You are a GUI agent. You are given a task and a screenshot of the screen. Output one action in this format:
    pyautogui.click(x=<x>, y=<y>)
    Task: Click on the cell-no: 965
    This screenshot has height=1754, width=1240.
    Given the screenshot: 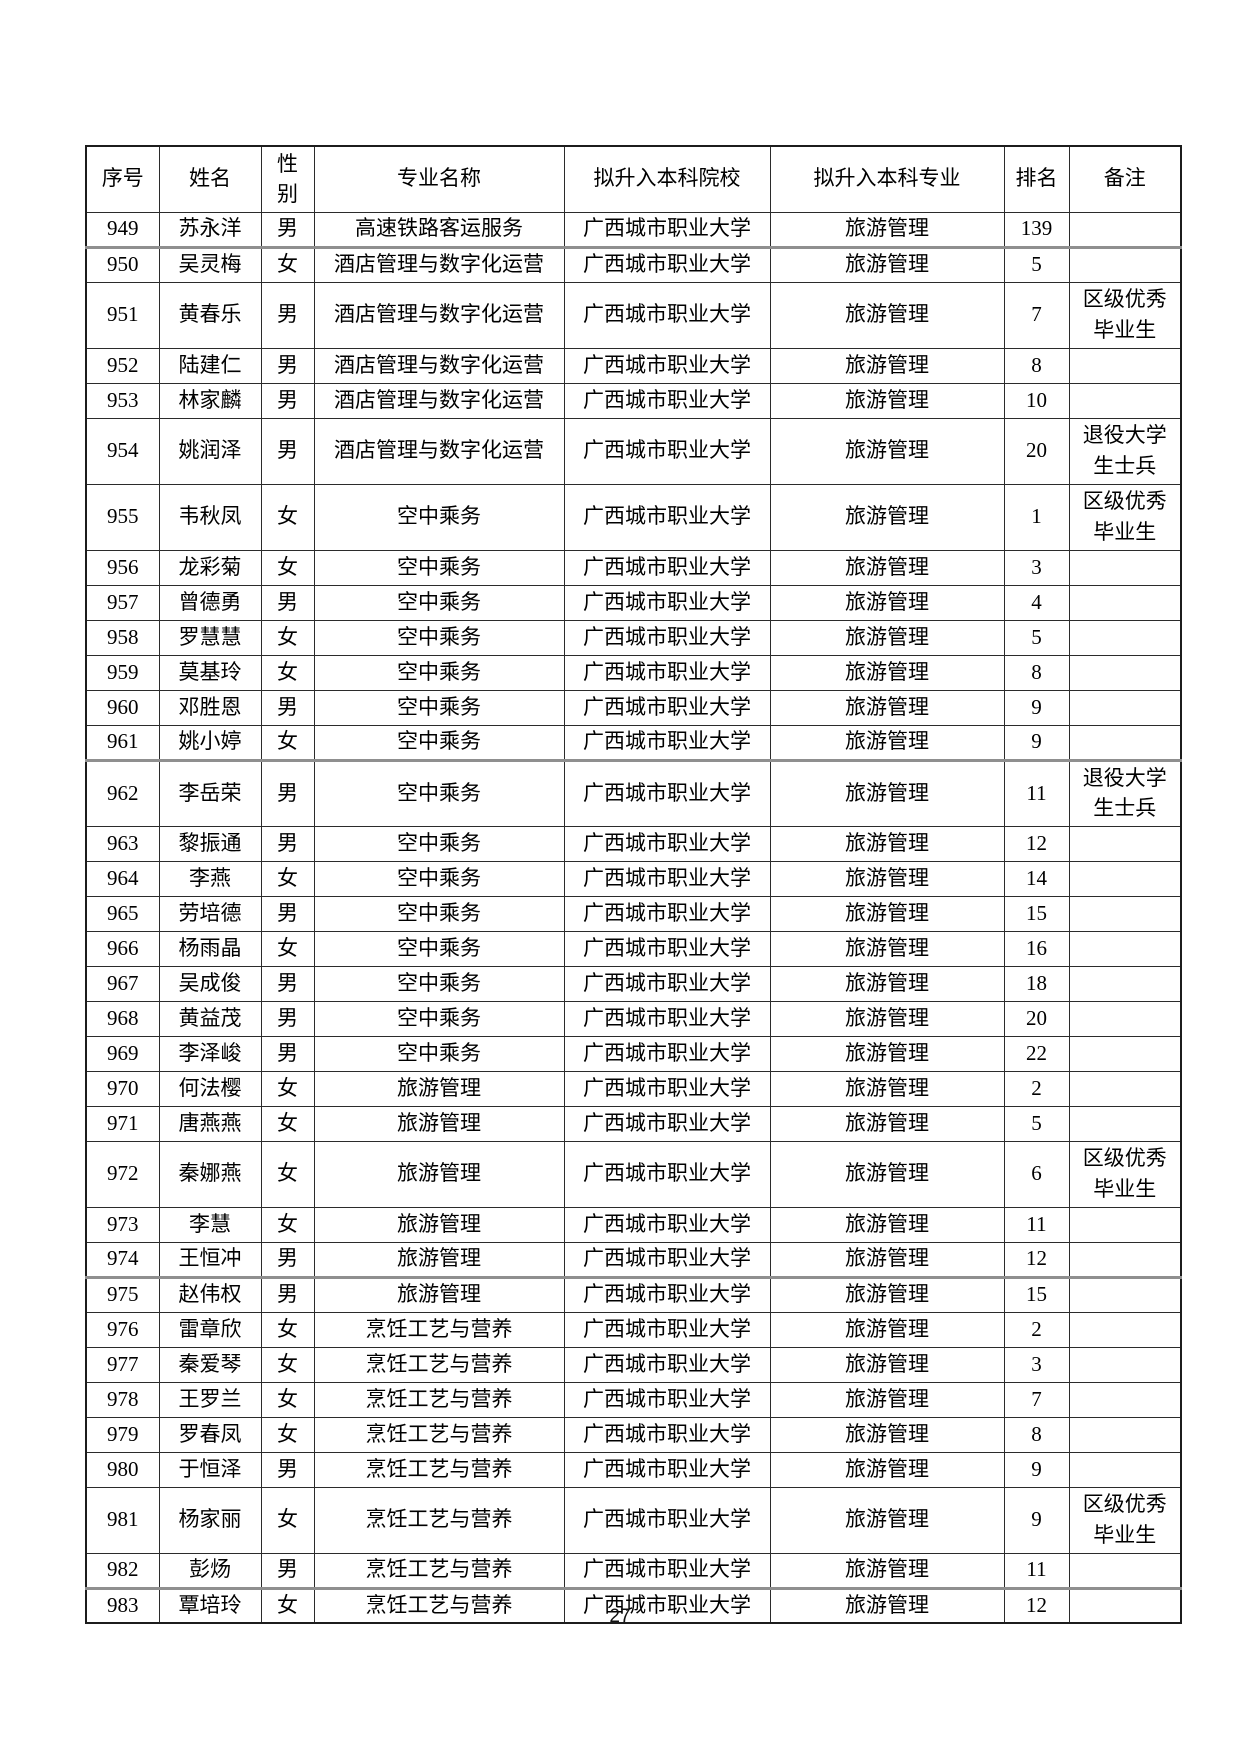 What is the action you would take?
    pyautogui.click(x=122, y=913)
    